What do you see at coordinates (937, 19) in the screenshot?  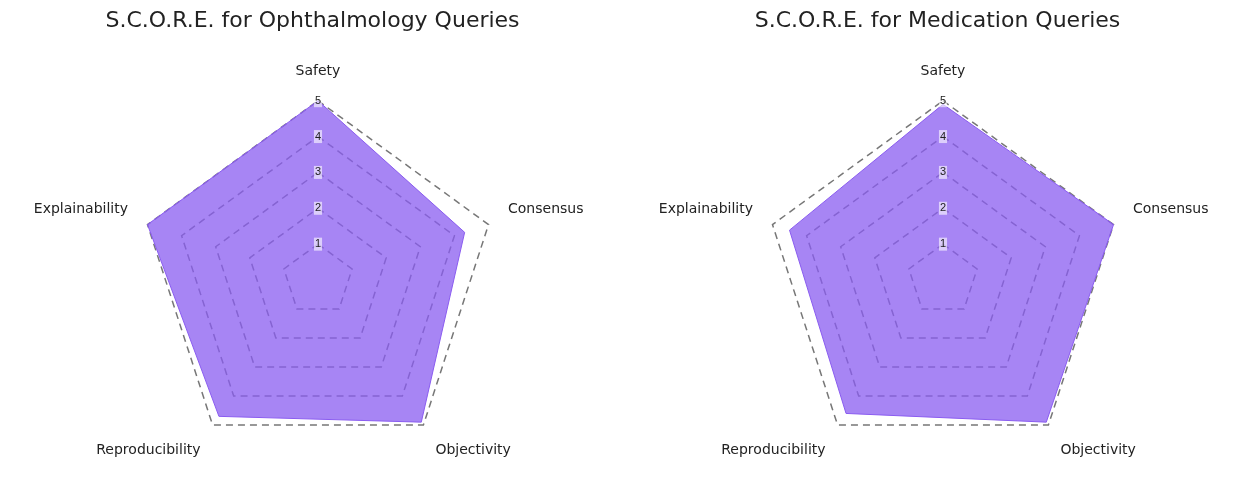 I see `chart-title: S.C.O.R.E. for Medication Queries` at bounding box center [937, 19].